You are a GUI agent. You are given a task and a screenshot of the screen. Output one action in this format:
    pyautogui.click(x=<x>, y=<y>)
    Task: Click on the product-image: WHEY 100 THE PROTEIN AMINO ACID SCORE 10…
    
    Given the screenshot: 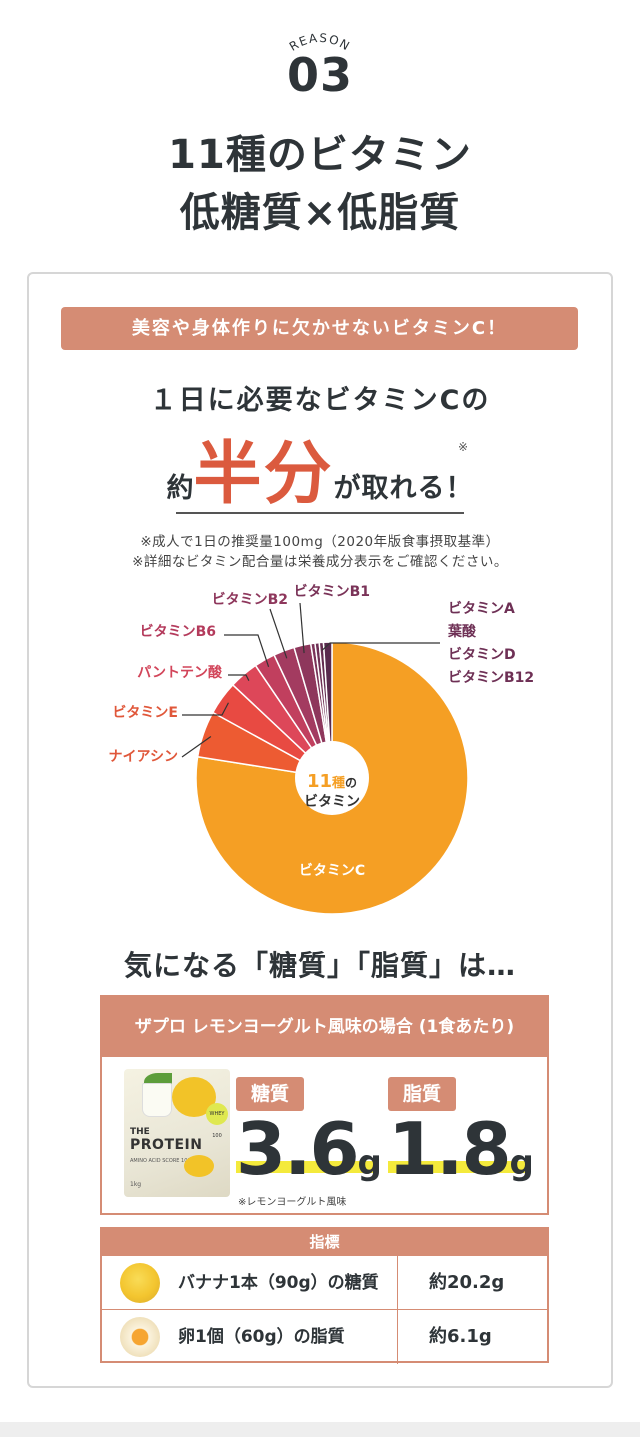 What is the action you would take?
    pyautogui.click(x=177, y=1133)
    